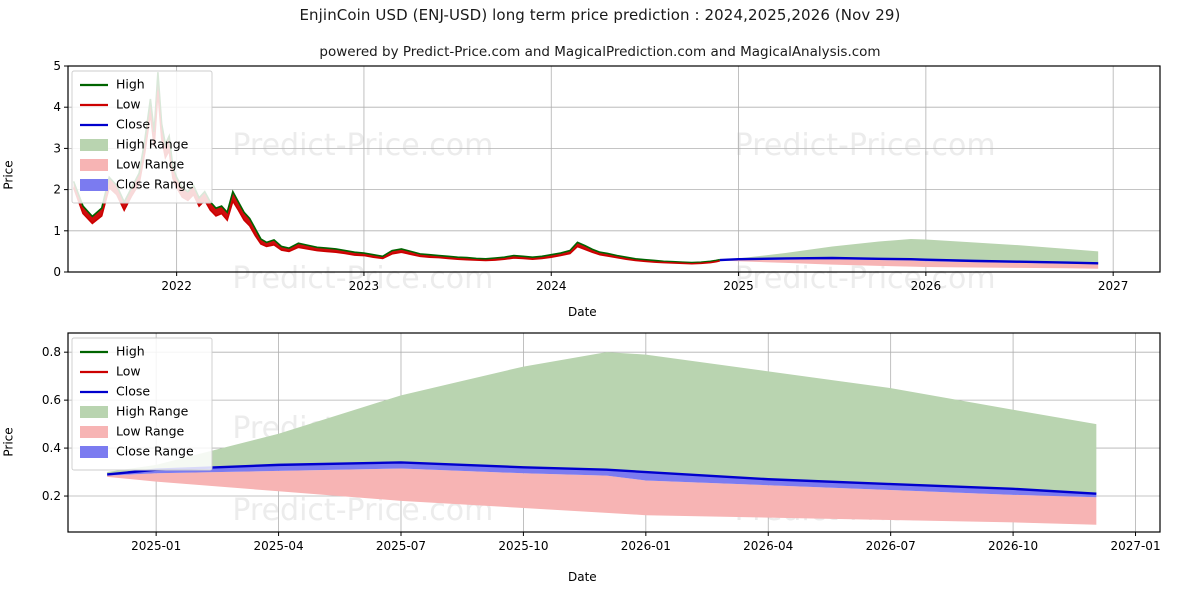  Describe the element at coordinates (646, 546) in the screenshot. I see `x-tick-label: 2026-01` at that location.